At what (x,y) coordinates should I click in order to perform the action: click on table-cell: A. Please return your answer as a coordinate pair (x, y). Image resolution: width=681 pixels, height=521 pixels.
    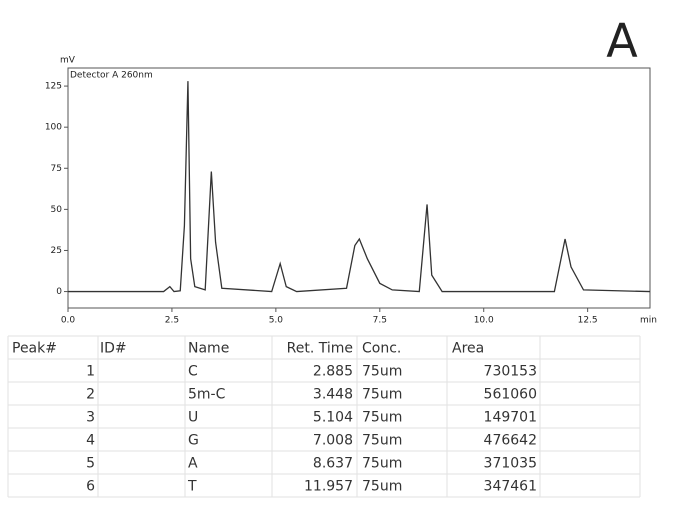
    Looking at the image, I should click on (193, 464).